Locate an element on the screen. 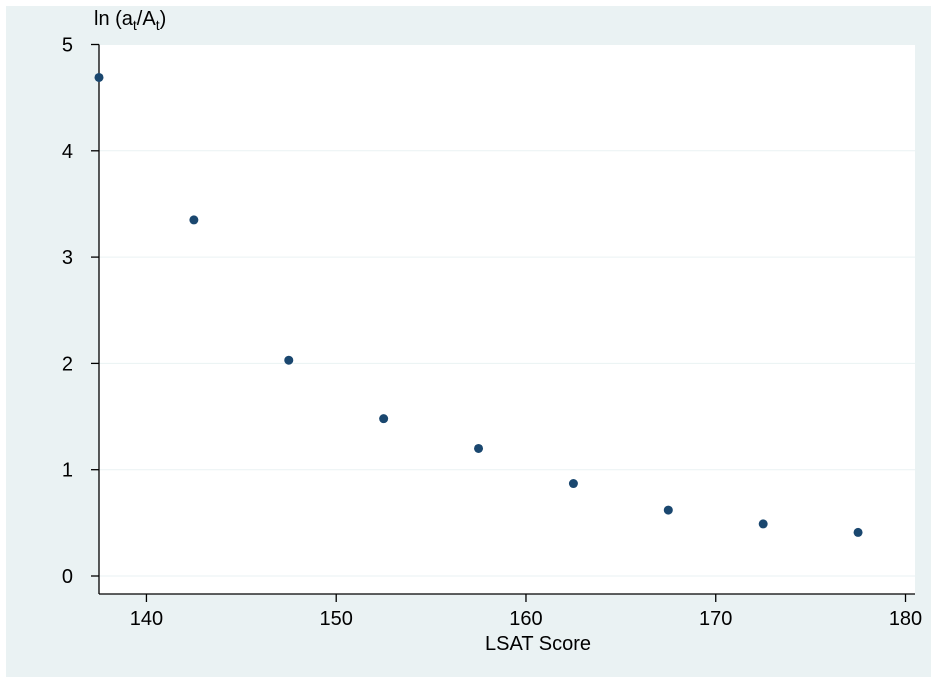 The height and width of the screenshot is (682, 931). x-tick-label: 140 is located at coordinates (146, 619).